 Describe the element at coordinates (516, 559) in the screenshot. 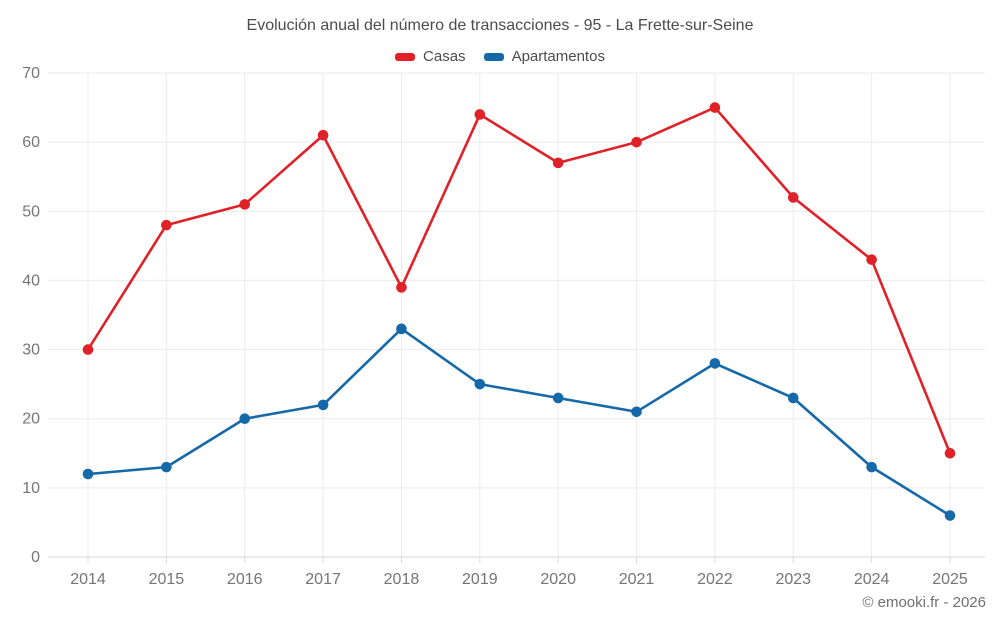

I see `x-axis` at that location.